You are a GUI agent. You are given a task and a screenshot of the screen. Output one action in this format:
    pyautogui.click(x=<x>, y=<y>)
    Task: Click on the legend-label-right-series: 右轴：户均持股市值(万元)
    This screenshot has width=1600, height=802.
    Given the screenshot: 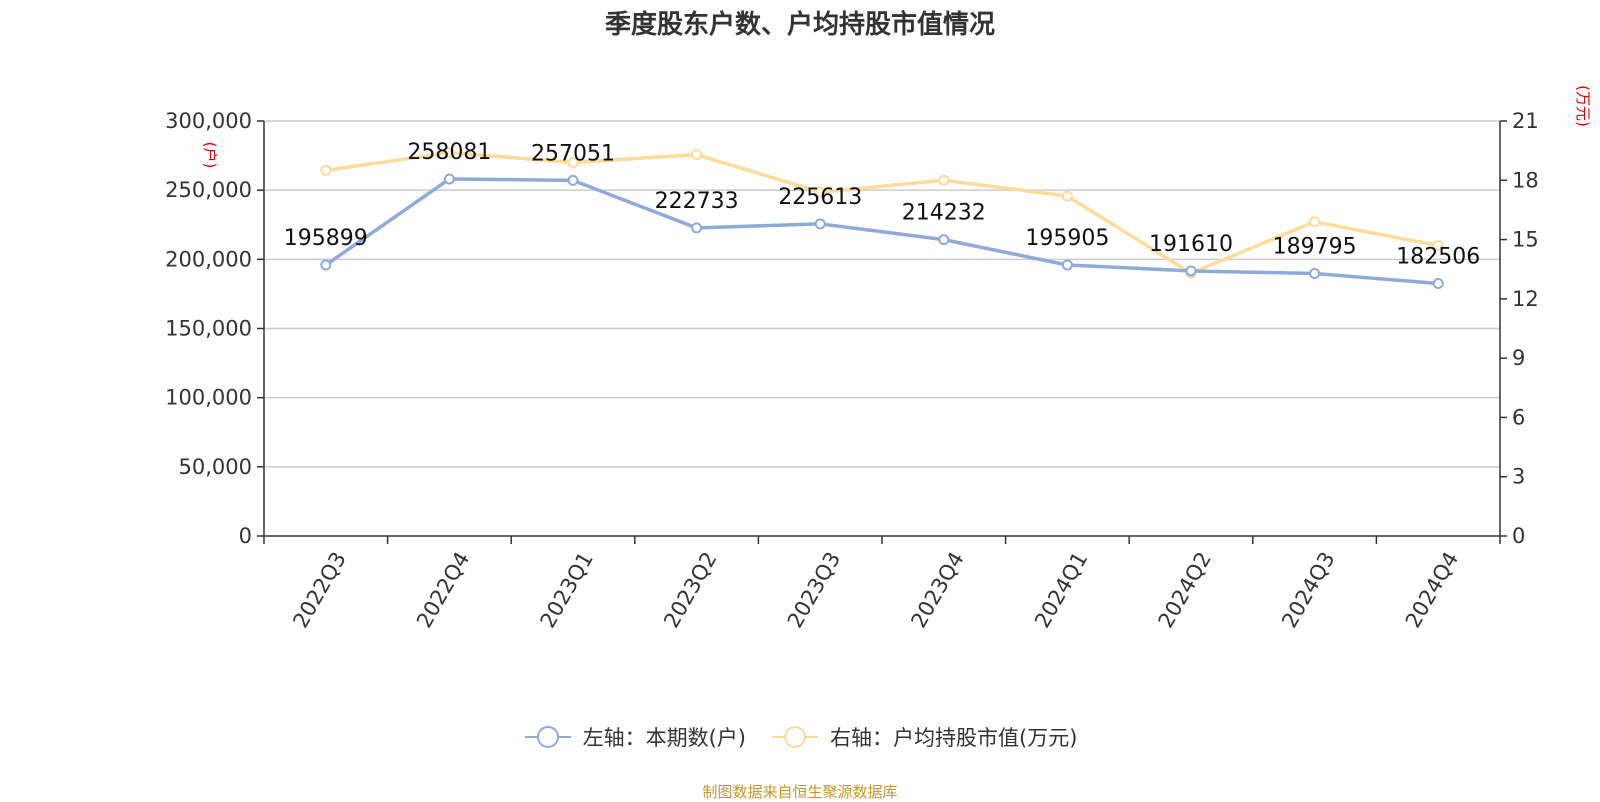 What is the action you would take?
    pyautogui.click(x=954, y=738)
    